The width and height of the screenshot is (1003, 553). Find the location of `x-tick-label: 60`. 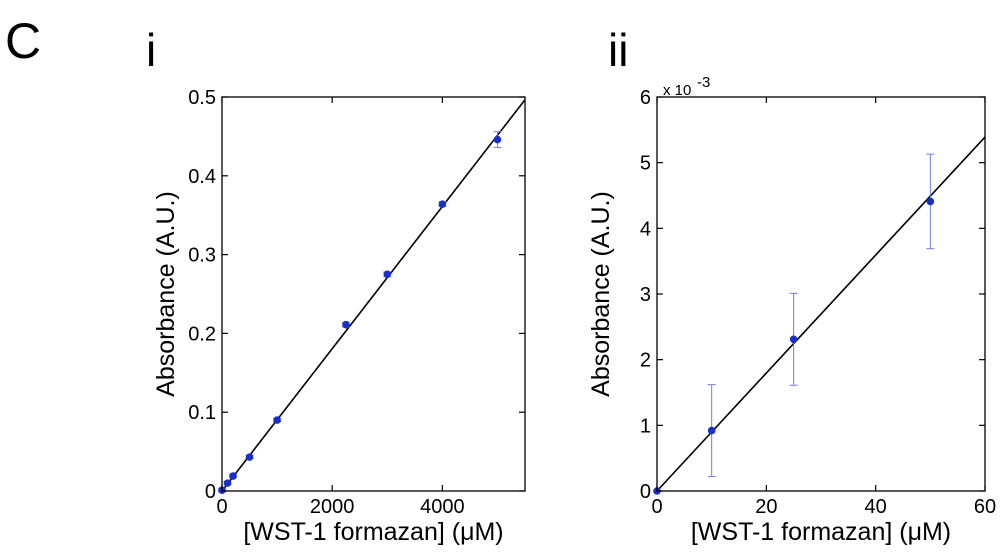

x-tick-label: 60 is located at coordinates (985, 507).